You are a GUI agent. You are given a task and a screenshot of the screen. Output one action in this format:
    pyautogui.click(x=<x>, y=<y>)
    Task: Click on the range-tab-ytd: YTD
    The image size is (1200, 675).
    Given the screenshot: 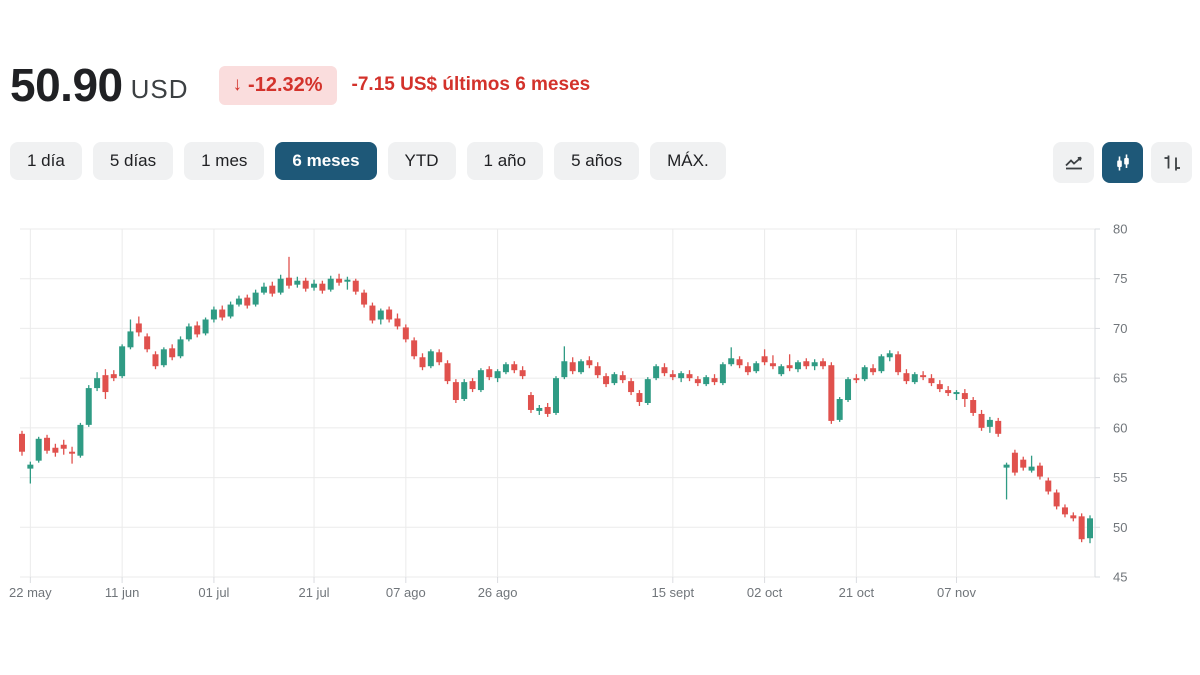 What is the action you would take?
    pyautogui.click(x=421, y=161)
    